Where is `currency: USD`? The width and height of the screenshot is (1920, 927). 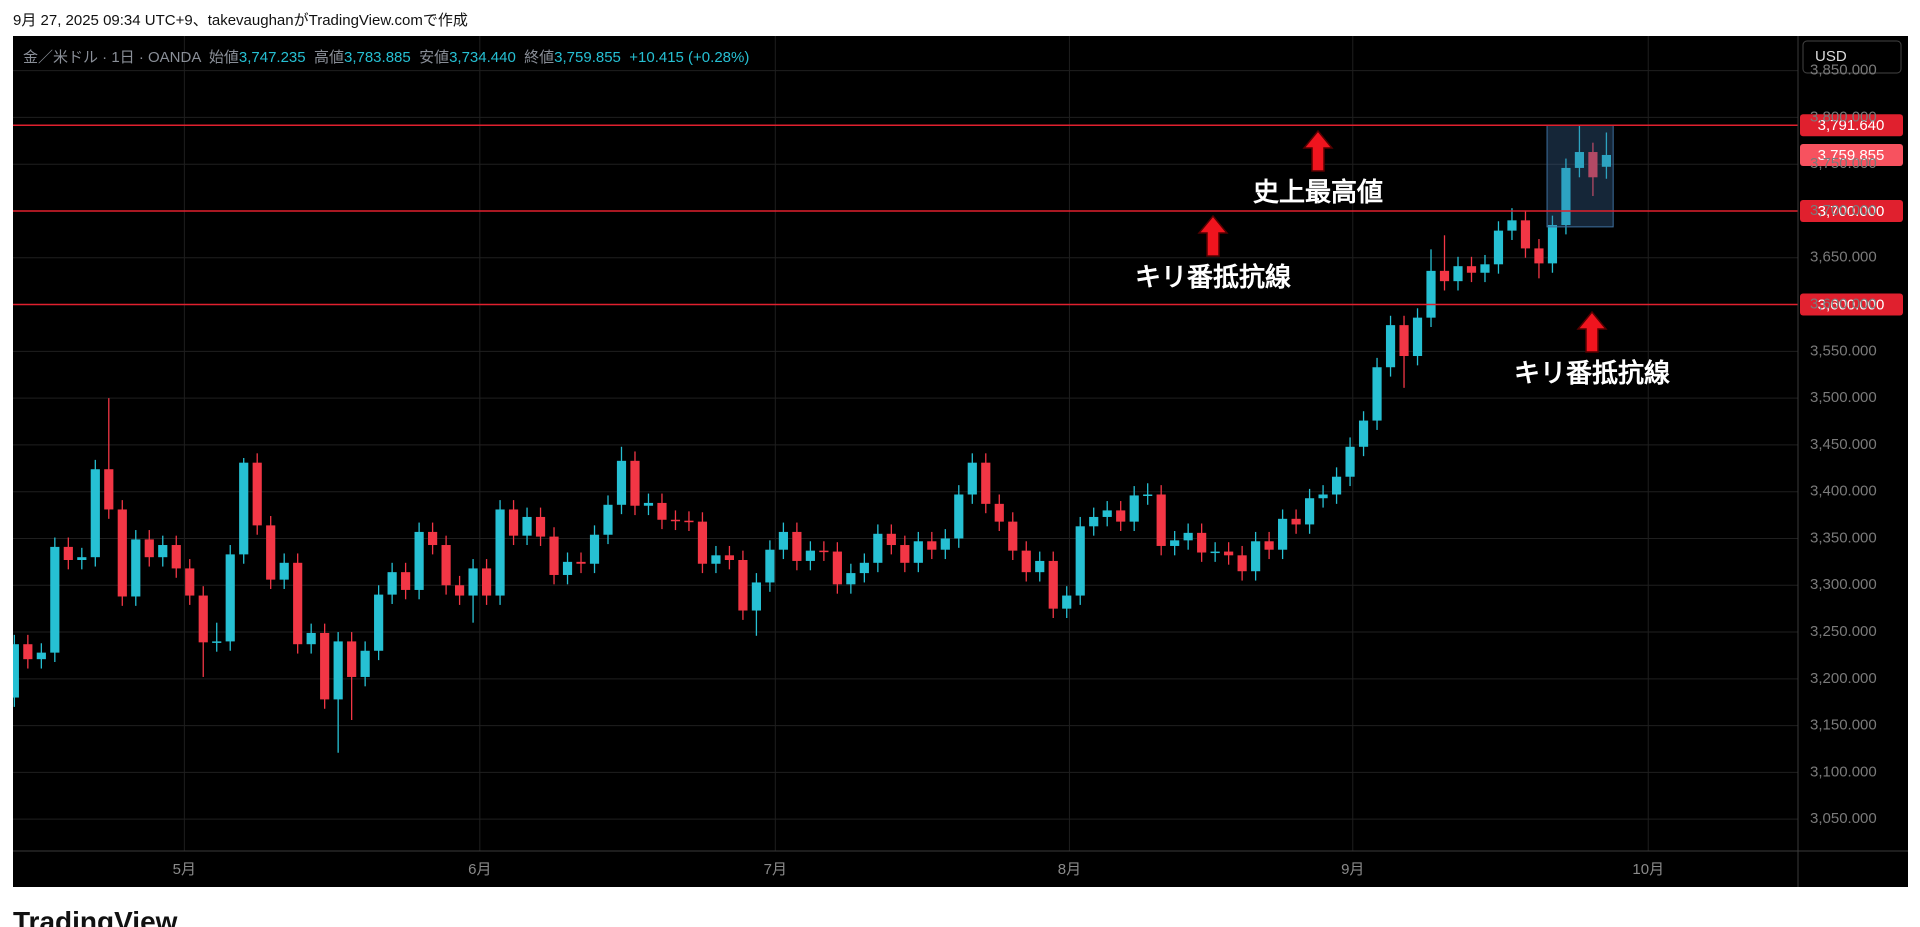
currency: USD is located at coordinates (1831, 56).